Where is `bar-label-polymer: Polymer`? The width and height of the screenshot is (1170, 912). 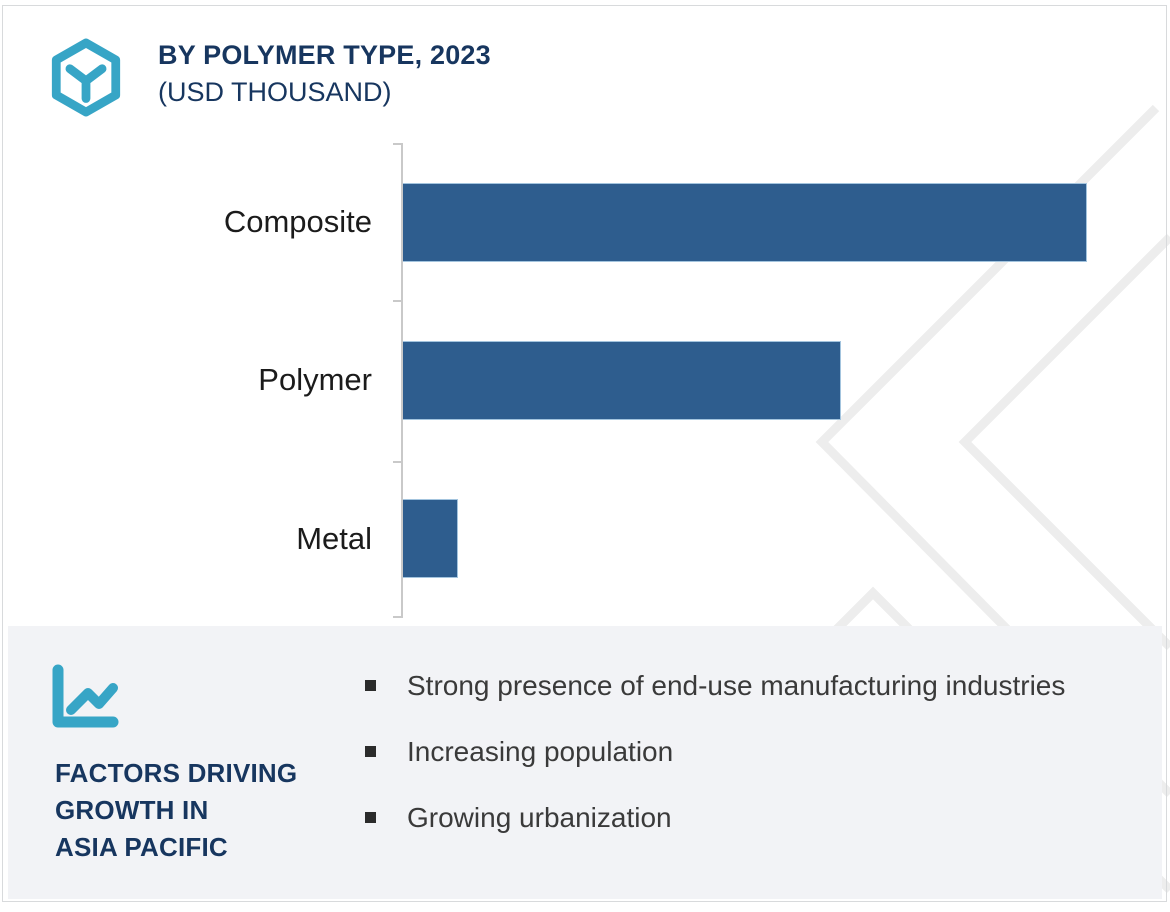
bar-label-polymer: Polymer is located at coordinates (315, 380).